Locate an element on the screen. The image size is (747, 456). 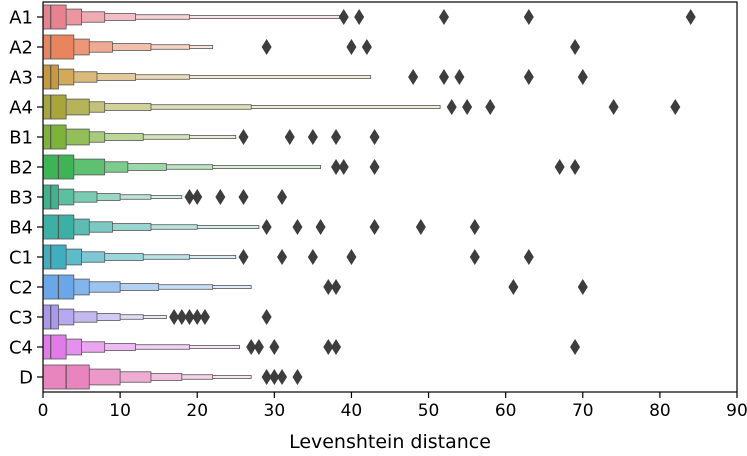
y-tick-label: B3 is located at coordinates (21, 198).